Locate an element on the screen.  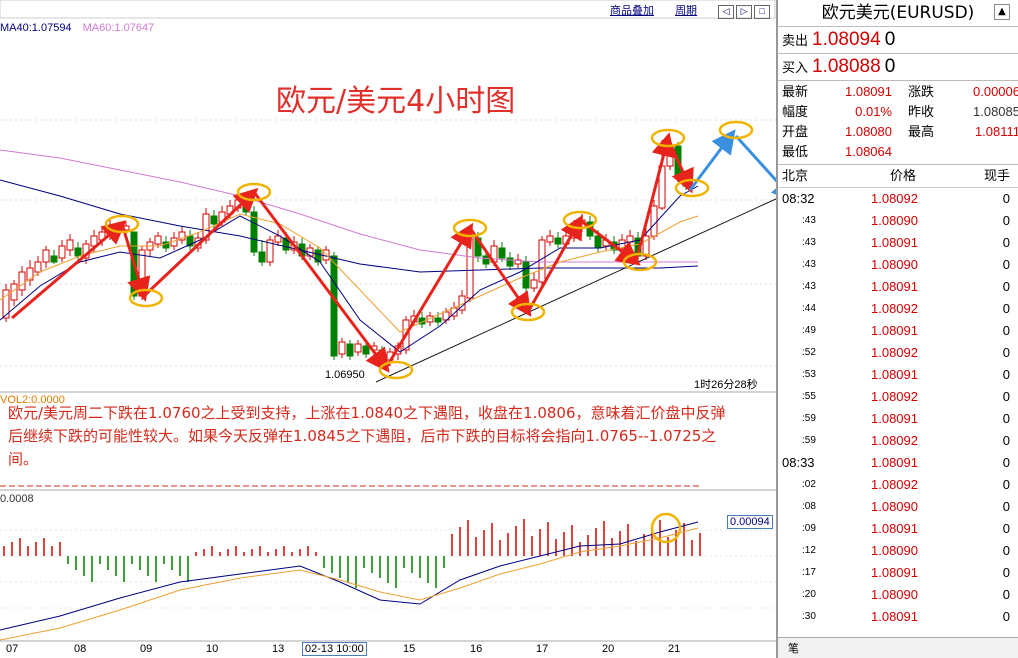
macd-dea-line is located at coordinates (349, 584).